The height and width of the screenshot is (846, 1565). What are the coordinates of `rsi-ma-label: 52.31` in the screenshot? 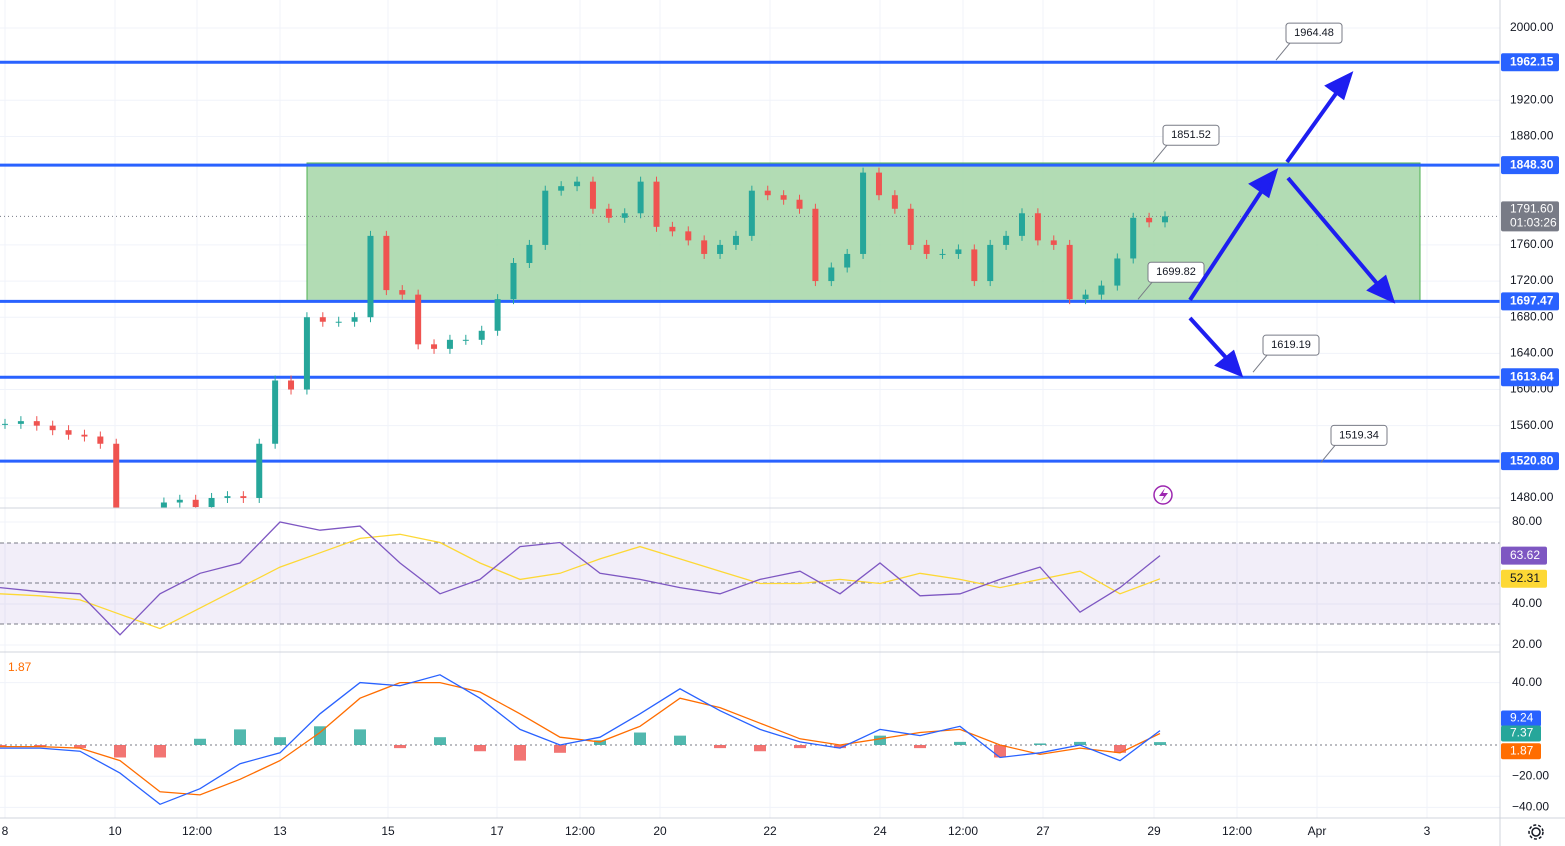 It's located at (1525, 578).